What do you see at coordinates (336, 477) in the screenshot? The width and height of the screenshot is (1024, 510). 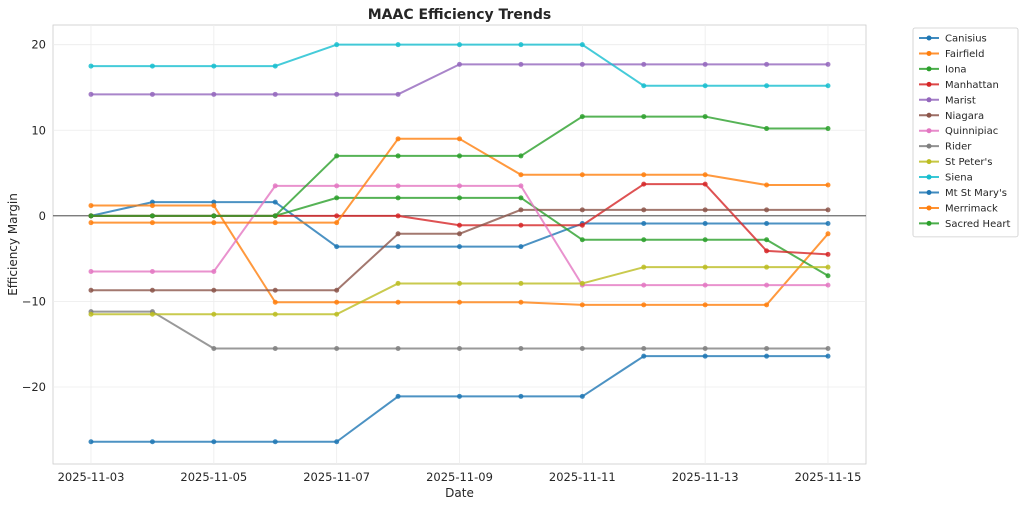 I see `x-tick-label: 2025-11-07` at bounding box center [336, 477].